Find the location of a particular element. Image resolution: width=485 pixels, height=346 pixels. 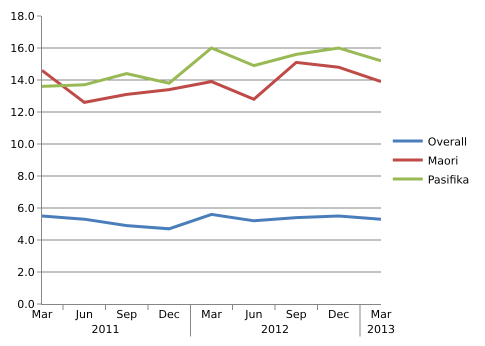

y-tick-label: 16.0 is located at coordinates (22, 48).